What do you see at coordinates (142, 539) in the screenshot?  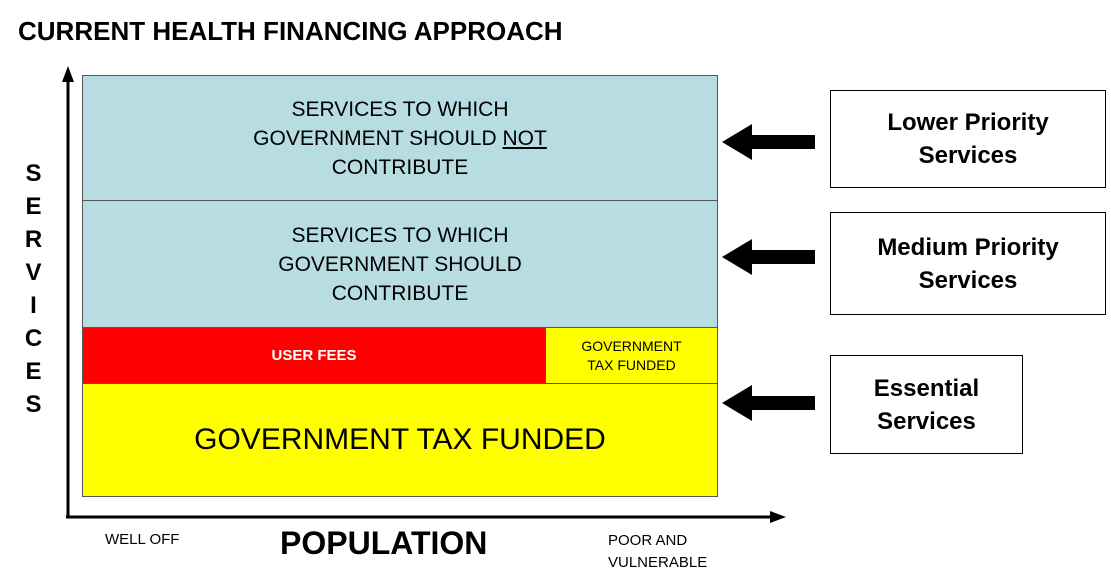 I see `x-left-label: WELL OFF` at bounding box center [142, 539].